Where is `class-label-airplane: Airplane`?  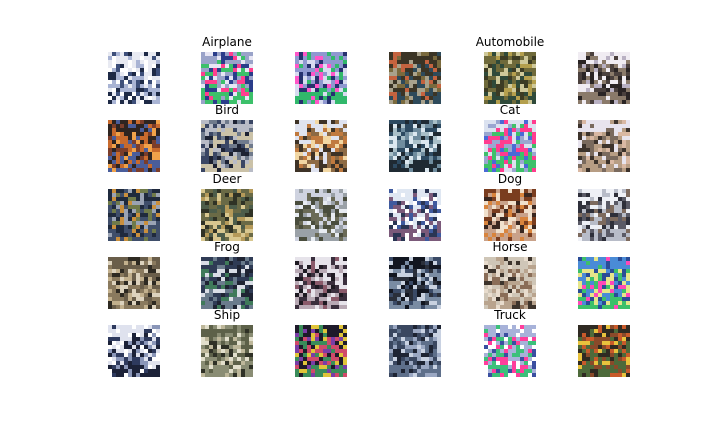 class-label-airplane: Airplane is located at coordinates (227, 42).